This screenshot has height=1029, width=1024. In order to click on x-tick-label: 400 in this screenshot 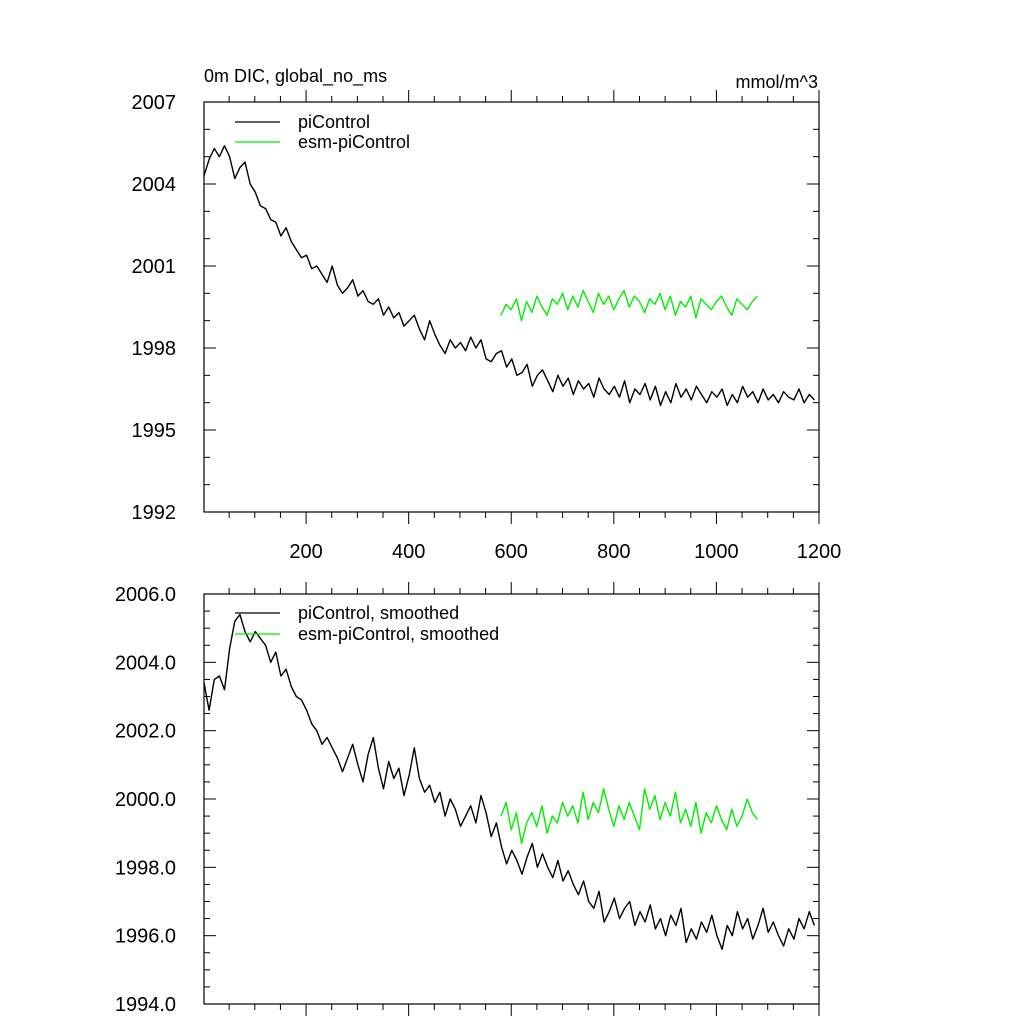, I will do `click(408, 552)`.